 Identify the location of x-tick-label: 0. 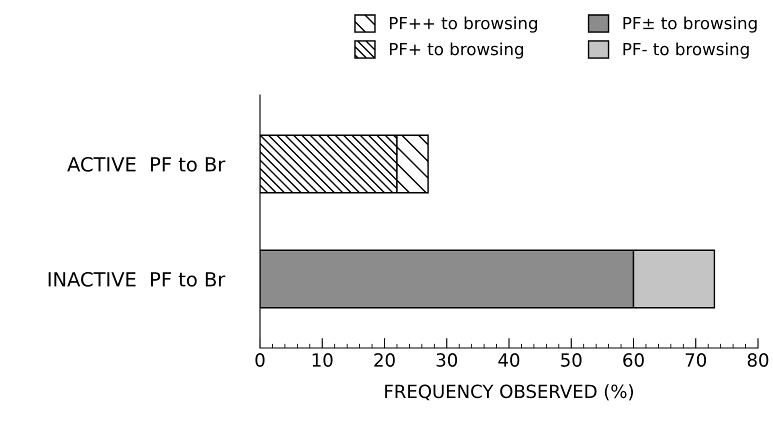
(260, 360).